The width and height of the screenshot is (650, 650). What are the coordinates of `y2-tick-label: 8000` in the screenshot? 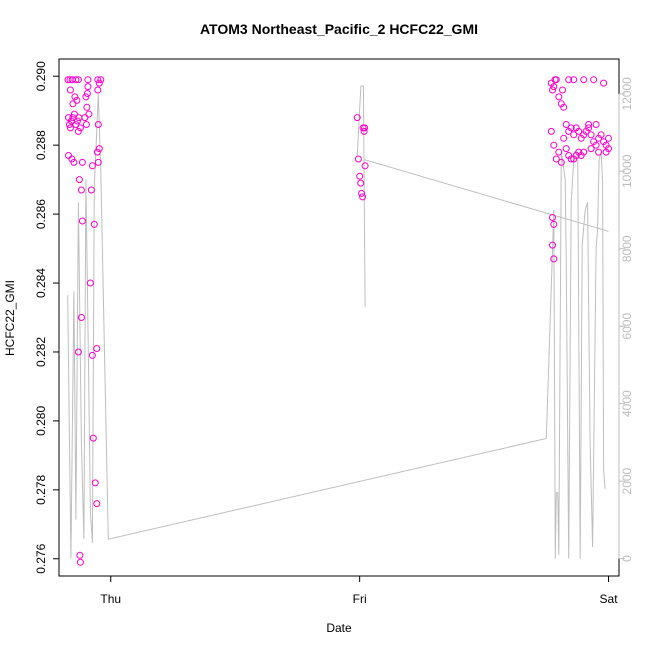 It's located at (627, 248).